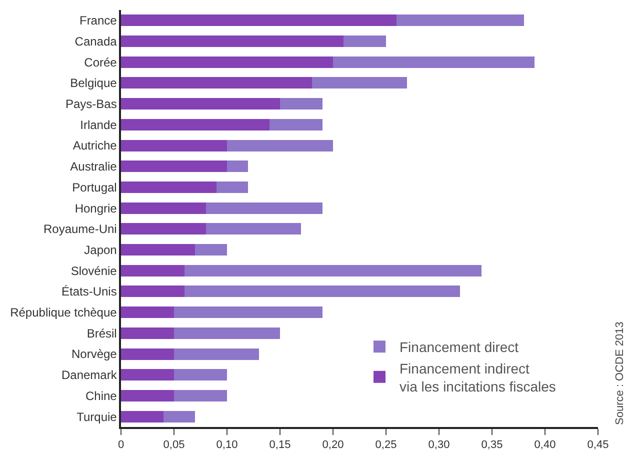  Describe the element at coordinates (89, 291) in the screenshot. I see `y-tick-label: États-Unis` at that location.